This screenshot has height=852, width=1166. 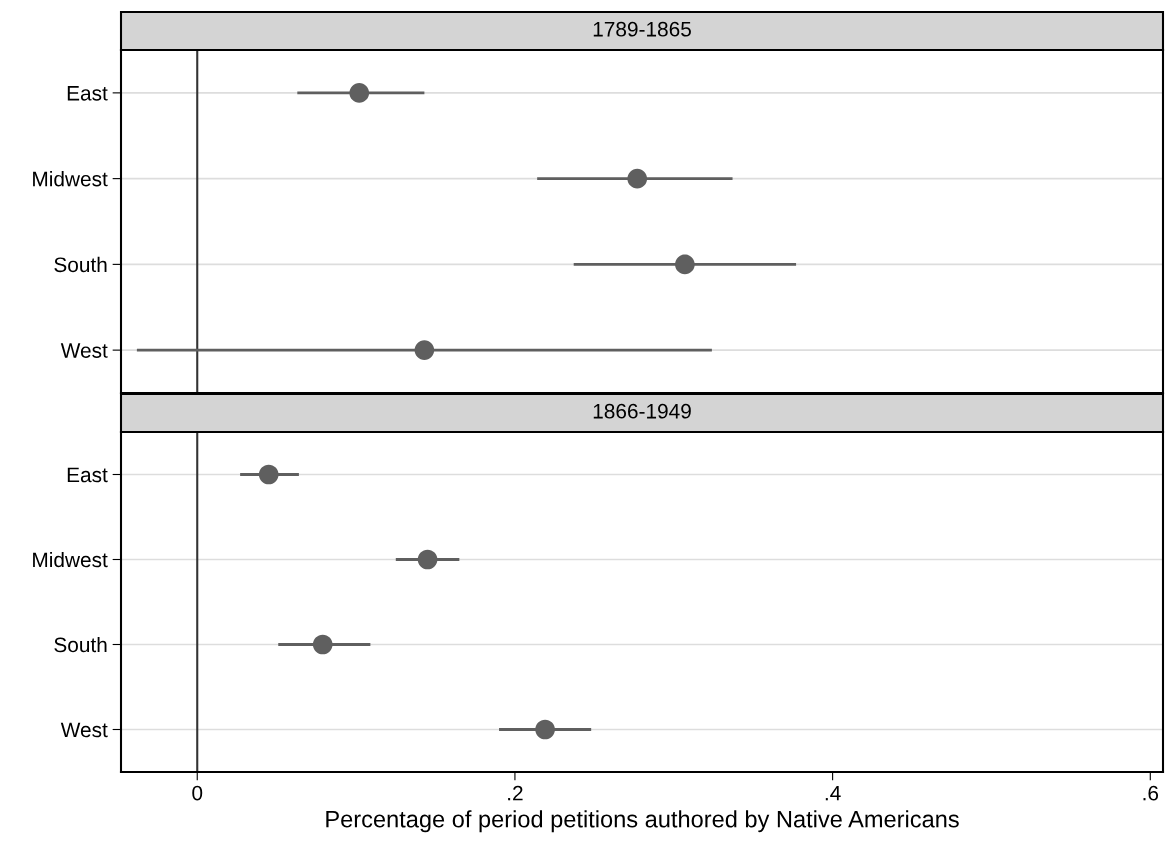 I want to click on chart-title: 1789-1865, so click(x=642, y=29).